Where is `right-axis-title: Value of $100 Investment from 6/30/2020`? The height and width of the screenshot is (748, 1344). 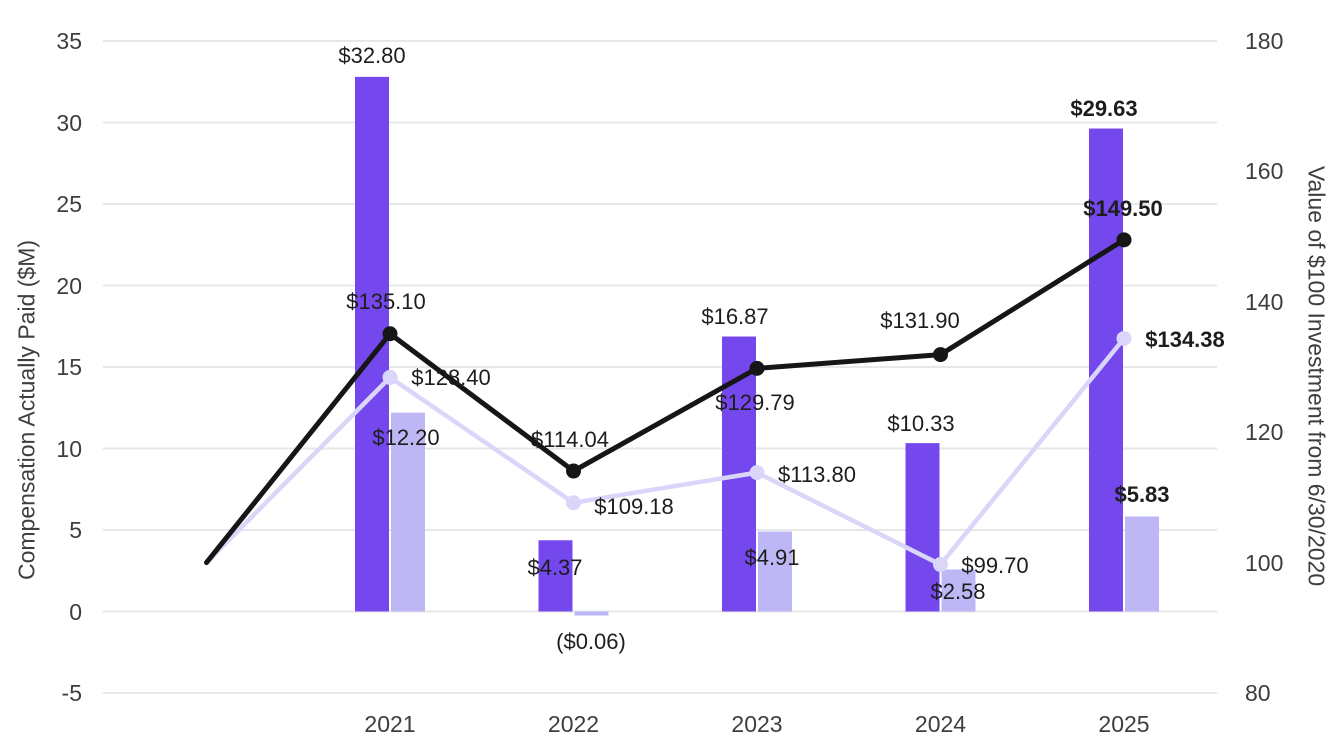 right-axis-title: Value of $100 Investment from 6/30/2020 is located at coordinates (1316, 376).